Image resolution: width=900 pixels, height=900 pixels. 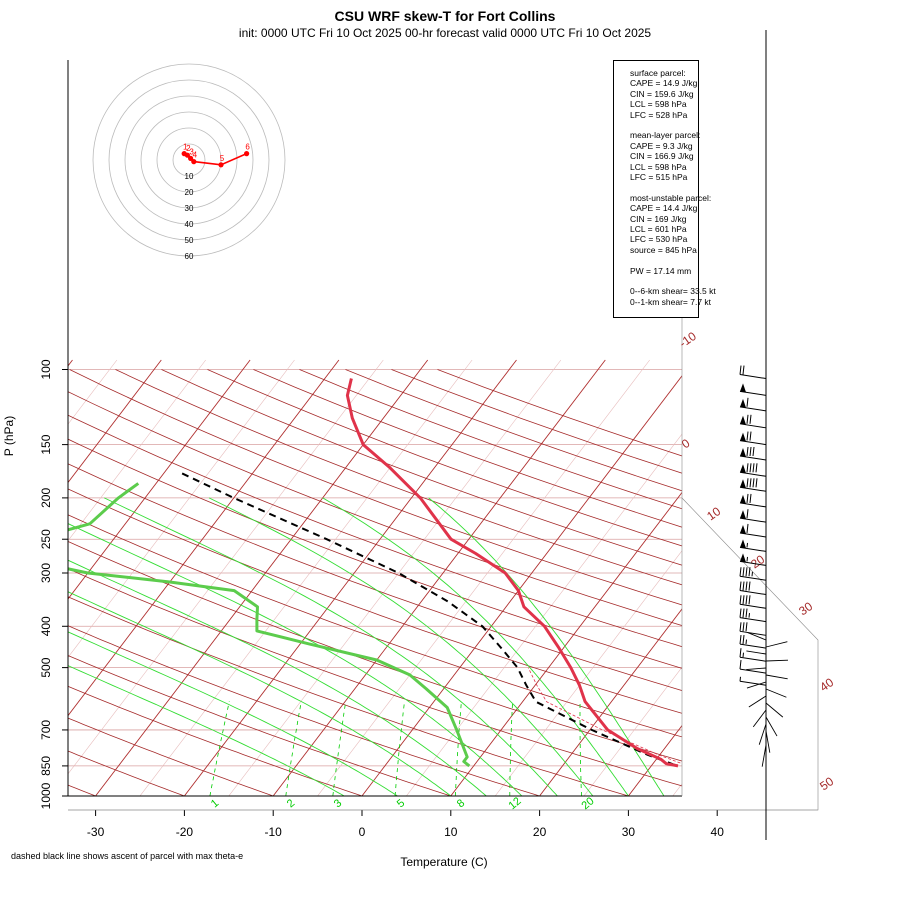 I want to click on stats-line: LCL = 598 hPa, so click(x=658, y=166).